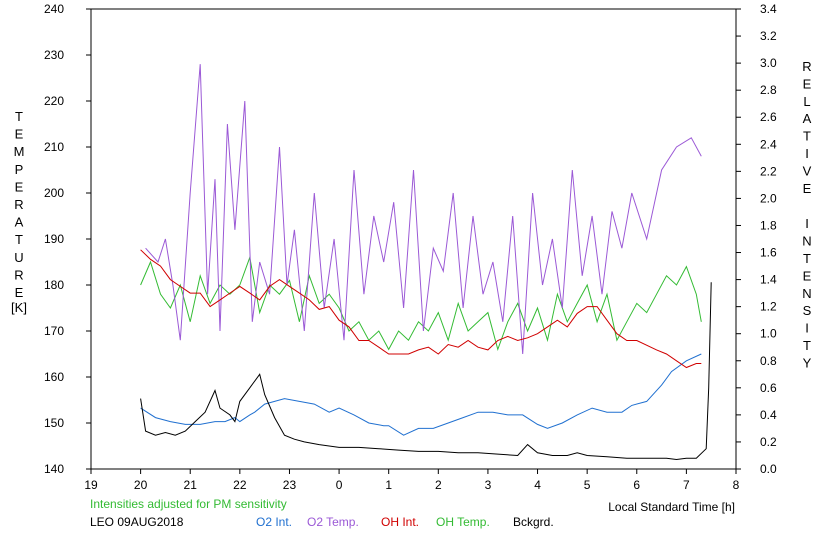 The height and width of the screenshot is (535, 828). What do you see at coordinates (768, 334) in the screenshot?
I see `y-right-tick-label: 1.0` at bounding box center [768, 334].